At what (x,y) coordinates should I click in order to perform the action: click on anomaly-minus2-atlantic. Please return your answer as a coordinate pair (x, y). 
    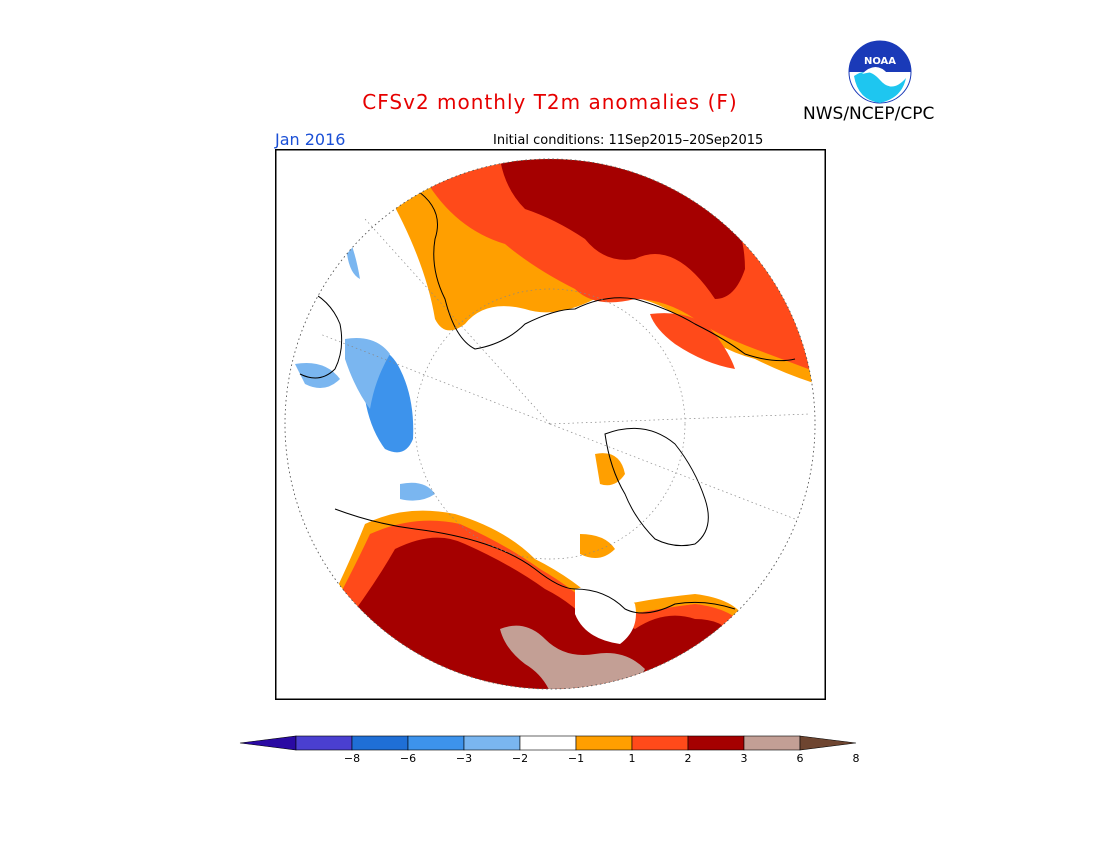
    Looking at the image, I should click on (417, 491).